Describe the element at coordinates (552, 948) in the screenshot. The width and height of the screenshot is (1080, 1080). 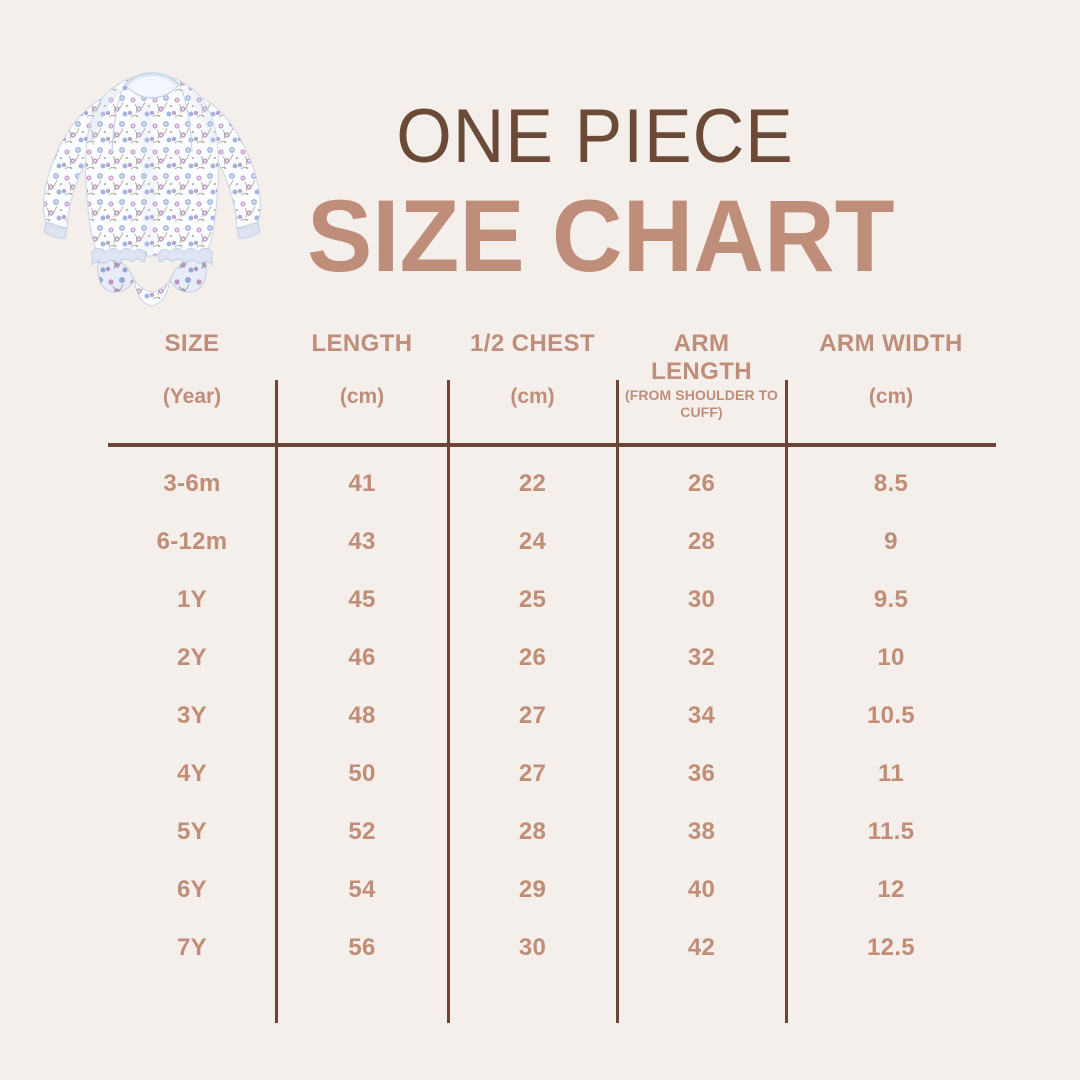
I see `table-row: 7Y 56 30 42 12.5` at that location.